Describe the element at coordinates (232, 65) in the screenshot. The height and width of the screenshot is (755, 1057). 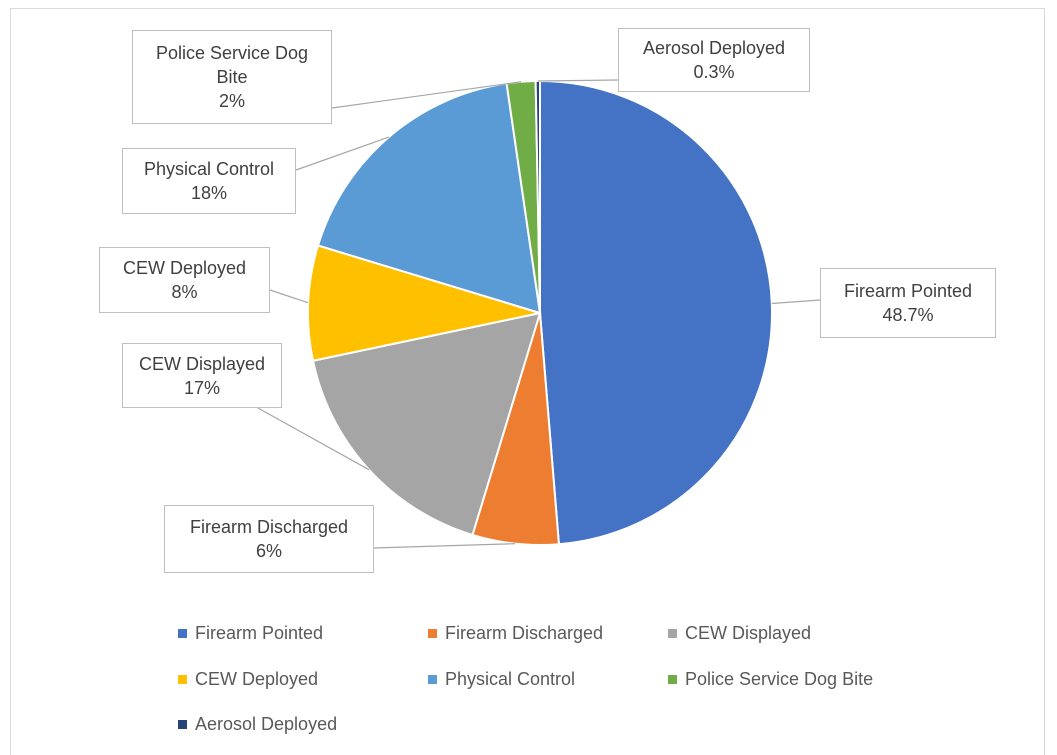
I see `data-label-category: Police Service Dog Bite` at that location.